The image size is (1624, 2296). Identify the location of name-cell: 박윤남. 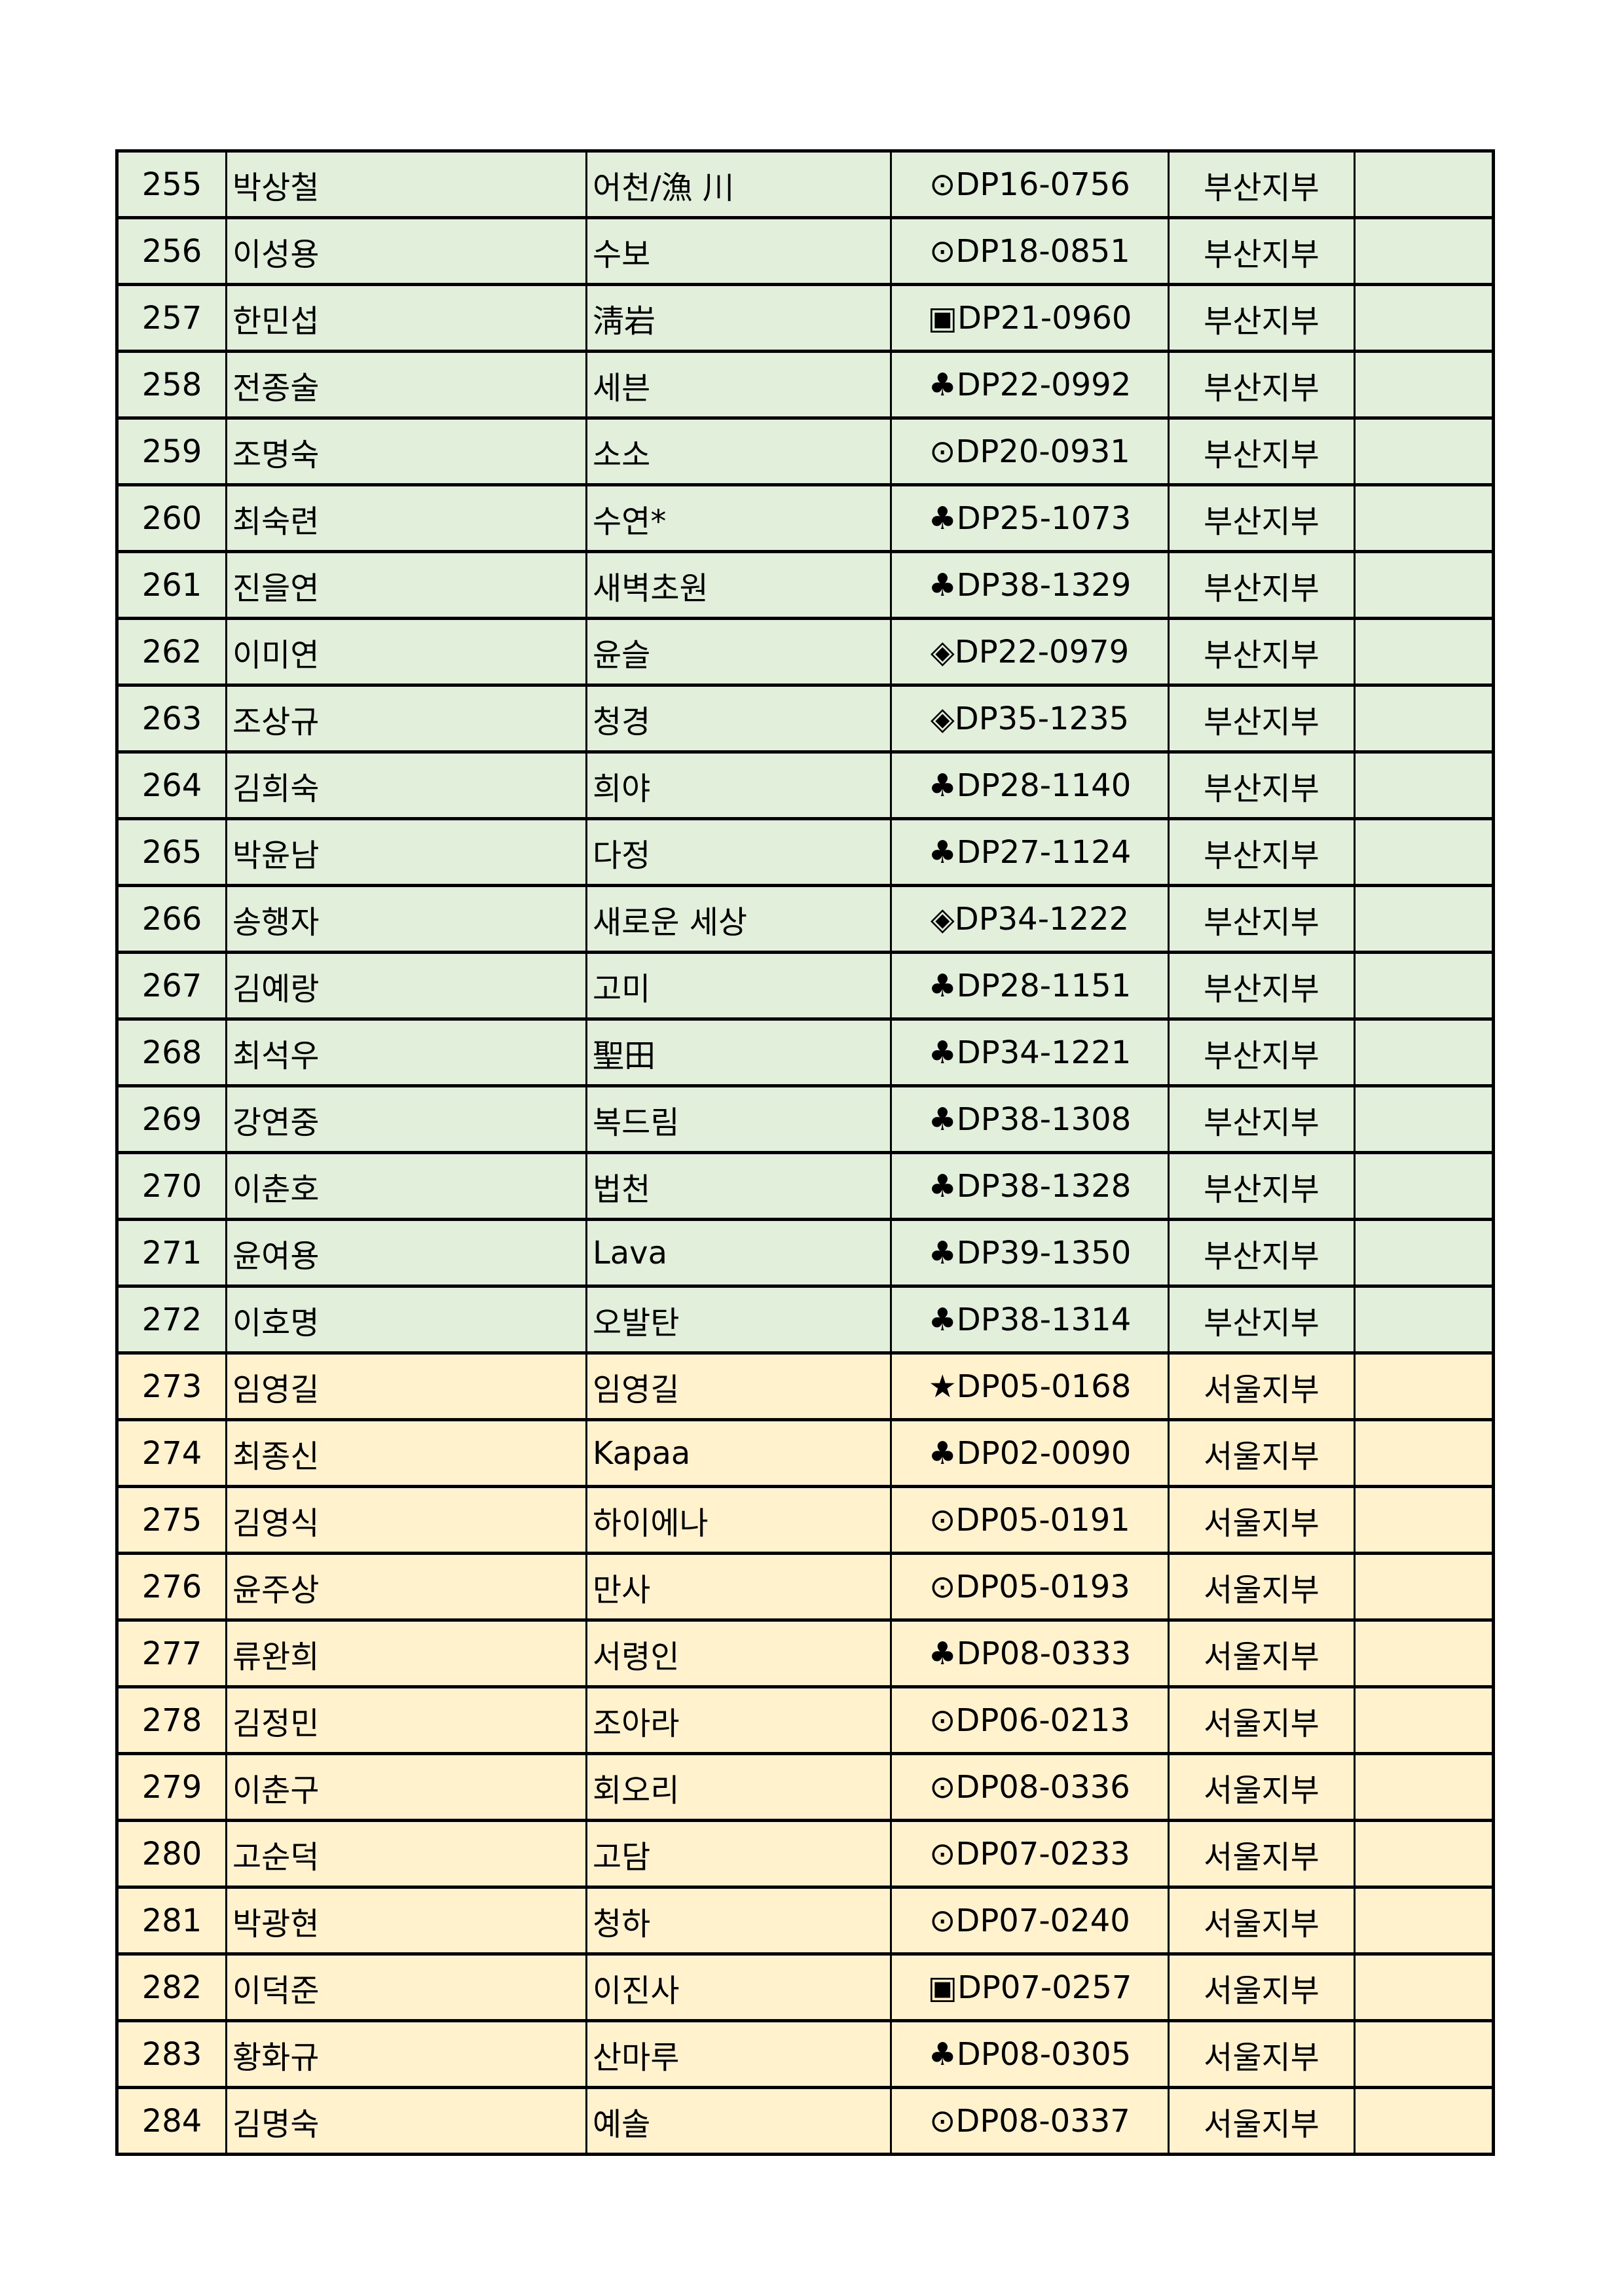
(406, 852).